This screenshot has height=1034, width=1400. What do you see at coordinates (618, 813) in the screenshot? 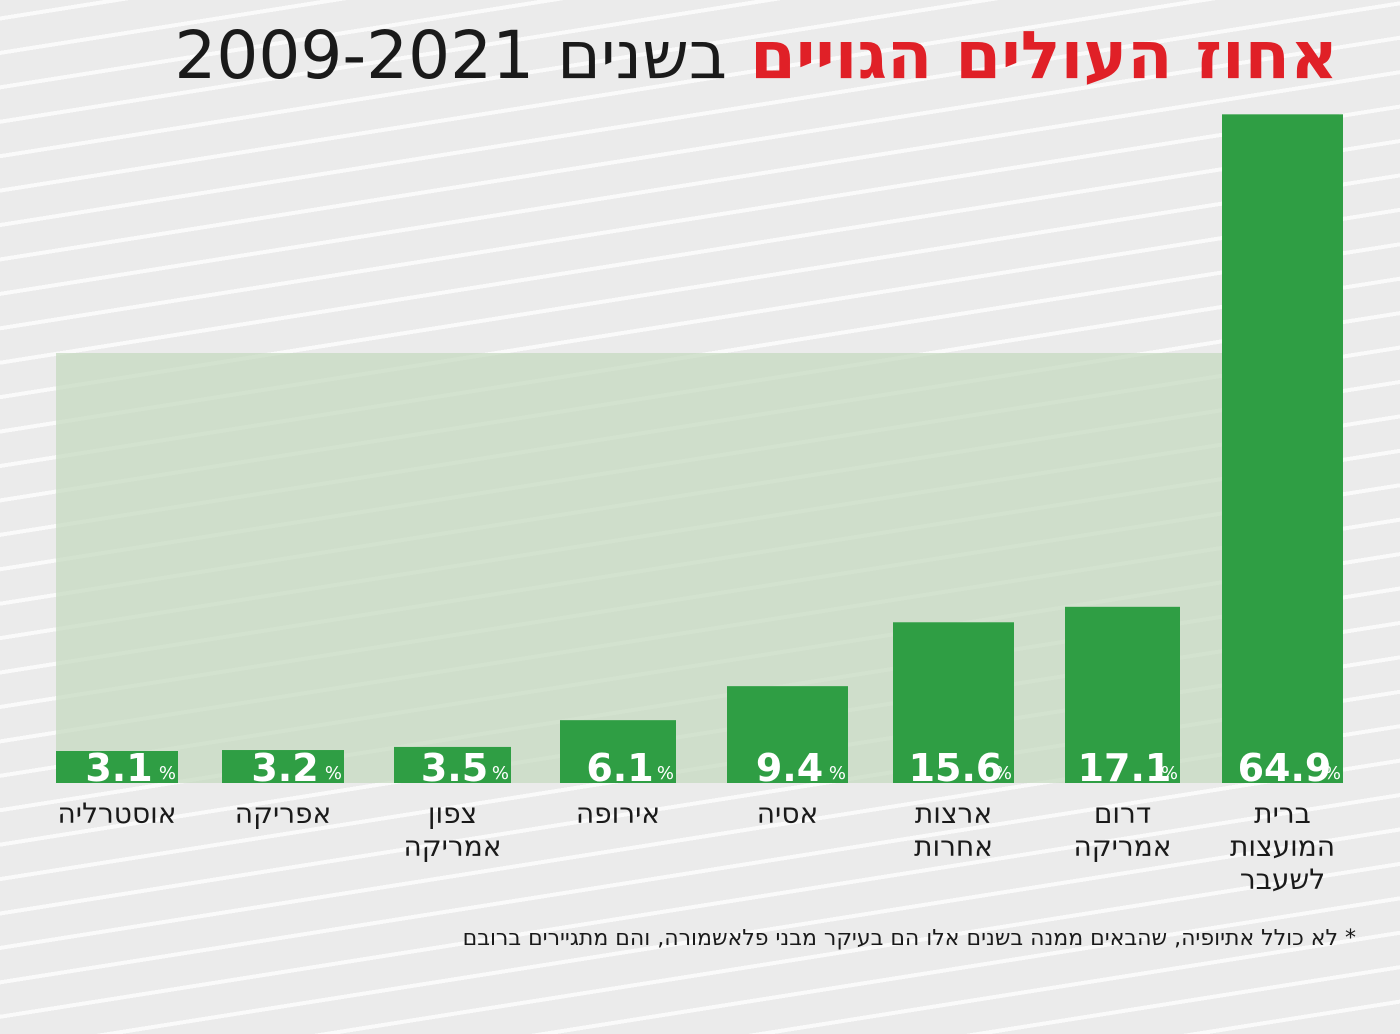
I see `category-label: אירופה` at bounding box center [618, 813].